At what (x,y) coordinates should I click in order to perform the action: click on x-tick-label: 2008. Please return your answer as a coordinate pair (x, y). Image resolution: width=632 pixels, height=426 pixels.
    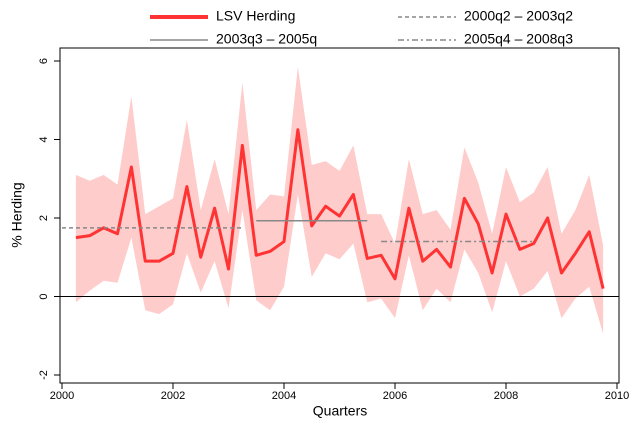
    Looking at the image, I should click on (506, 396).